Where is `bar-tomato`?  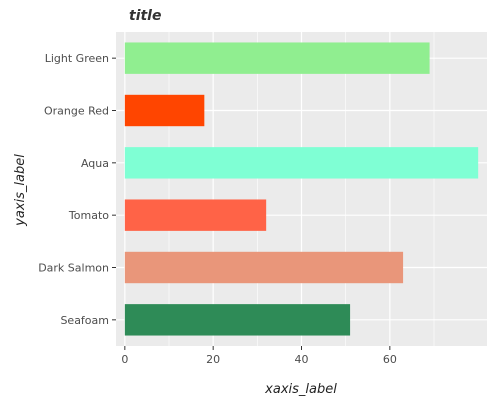
bar-tomato is located at coordinates (195, 215).